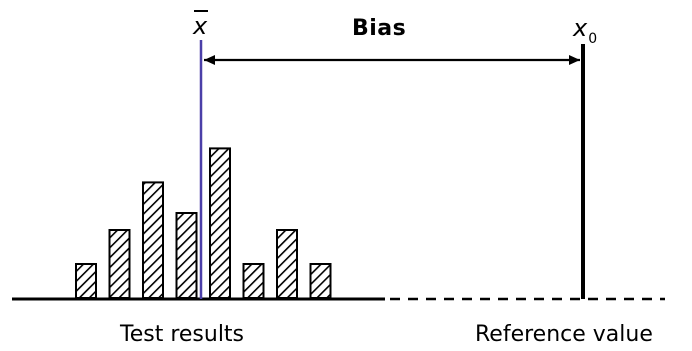 This screenshot has width=692, height=351. What do you see at coordinates (580, 28) in the screenshot?
I see `reference-symbol-letter: x` at bounding box center [580, 28].